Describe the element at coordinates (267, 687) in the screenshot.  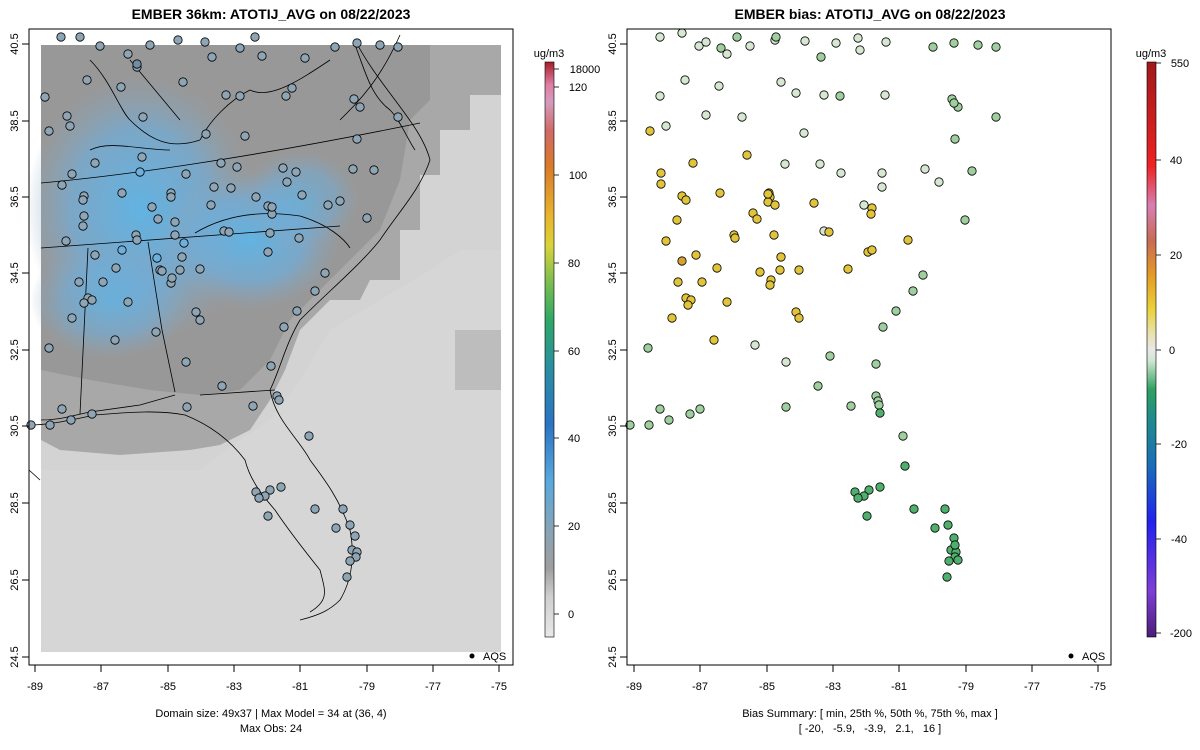
I see `left-x-tick-labels: -89 -87 -85 -83 -81 -79 -77 -75` at that location.